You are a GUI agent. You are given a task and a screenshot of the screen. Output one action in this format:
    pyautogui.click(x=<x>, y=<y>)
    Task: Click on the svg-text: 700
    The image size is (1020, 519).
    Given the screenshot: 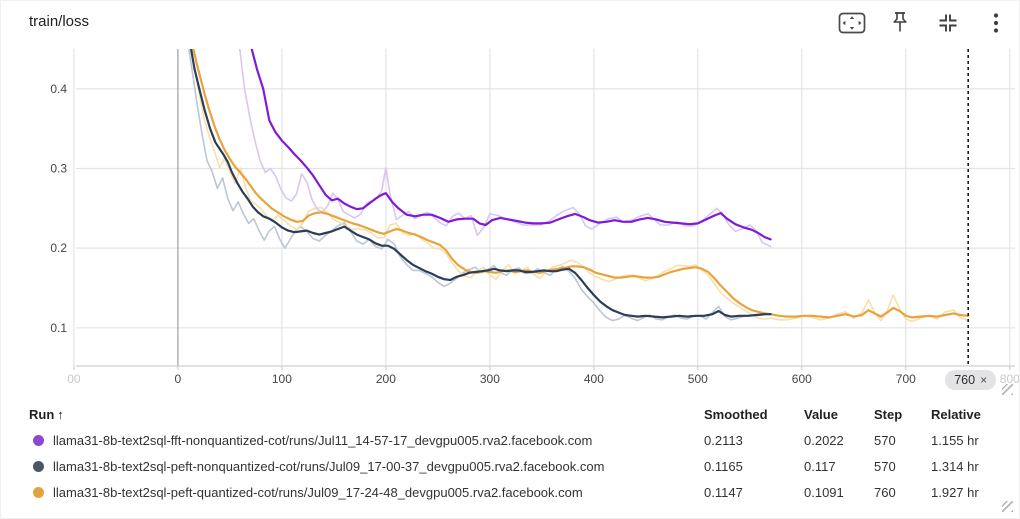 What is the action you would take?
    pyautogui.click(x=906, y=379)
    